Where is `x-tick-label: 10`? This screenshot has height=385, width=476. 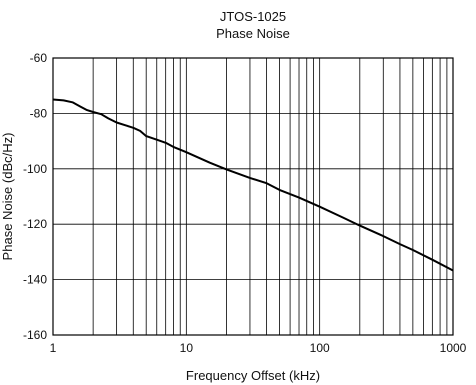
x-tick-label: 10 is located at coordinates (187, 348).